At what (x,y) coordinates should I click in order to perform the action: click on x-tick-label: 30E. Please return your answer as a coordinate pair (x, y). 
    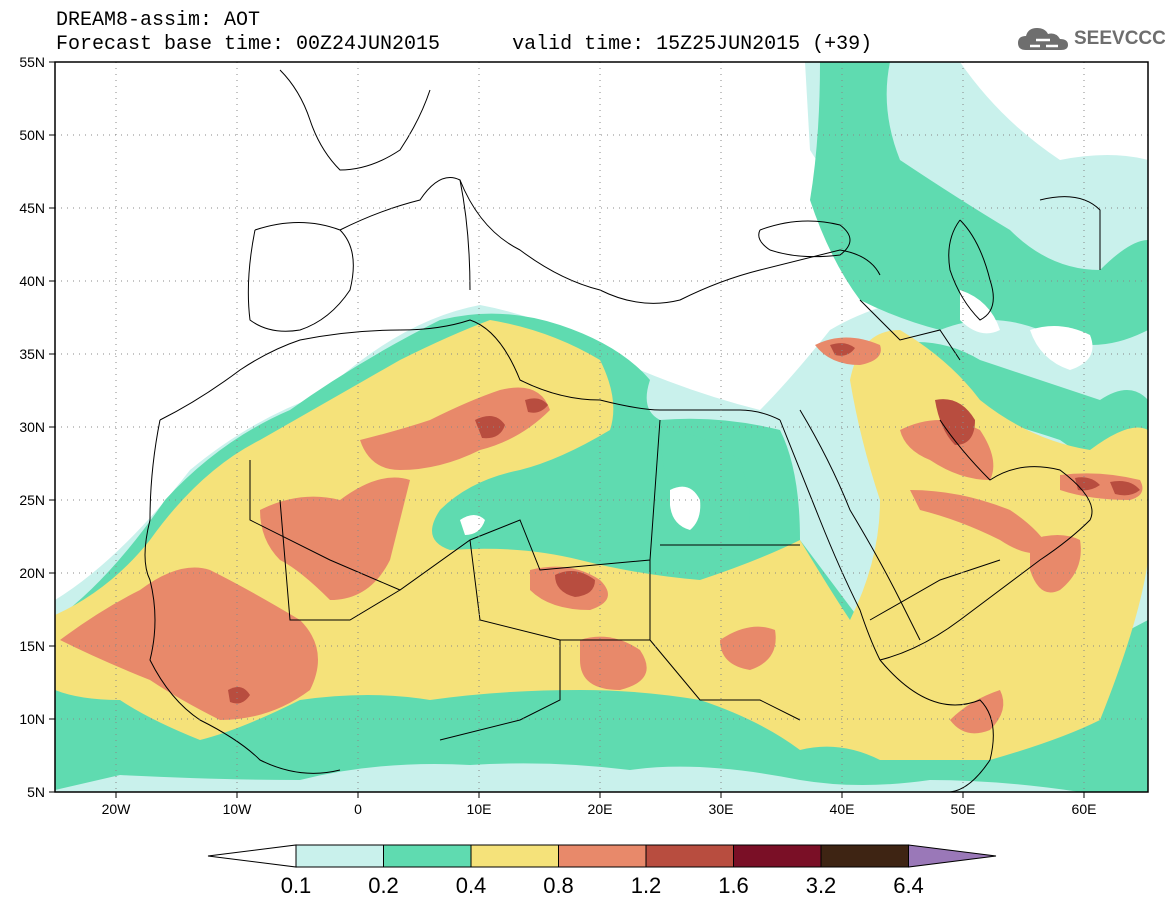
    Looking at the image, I should click on (721, 809).